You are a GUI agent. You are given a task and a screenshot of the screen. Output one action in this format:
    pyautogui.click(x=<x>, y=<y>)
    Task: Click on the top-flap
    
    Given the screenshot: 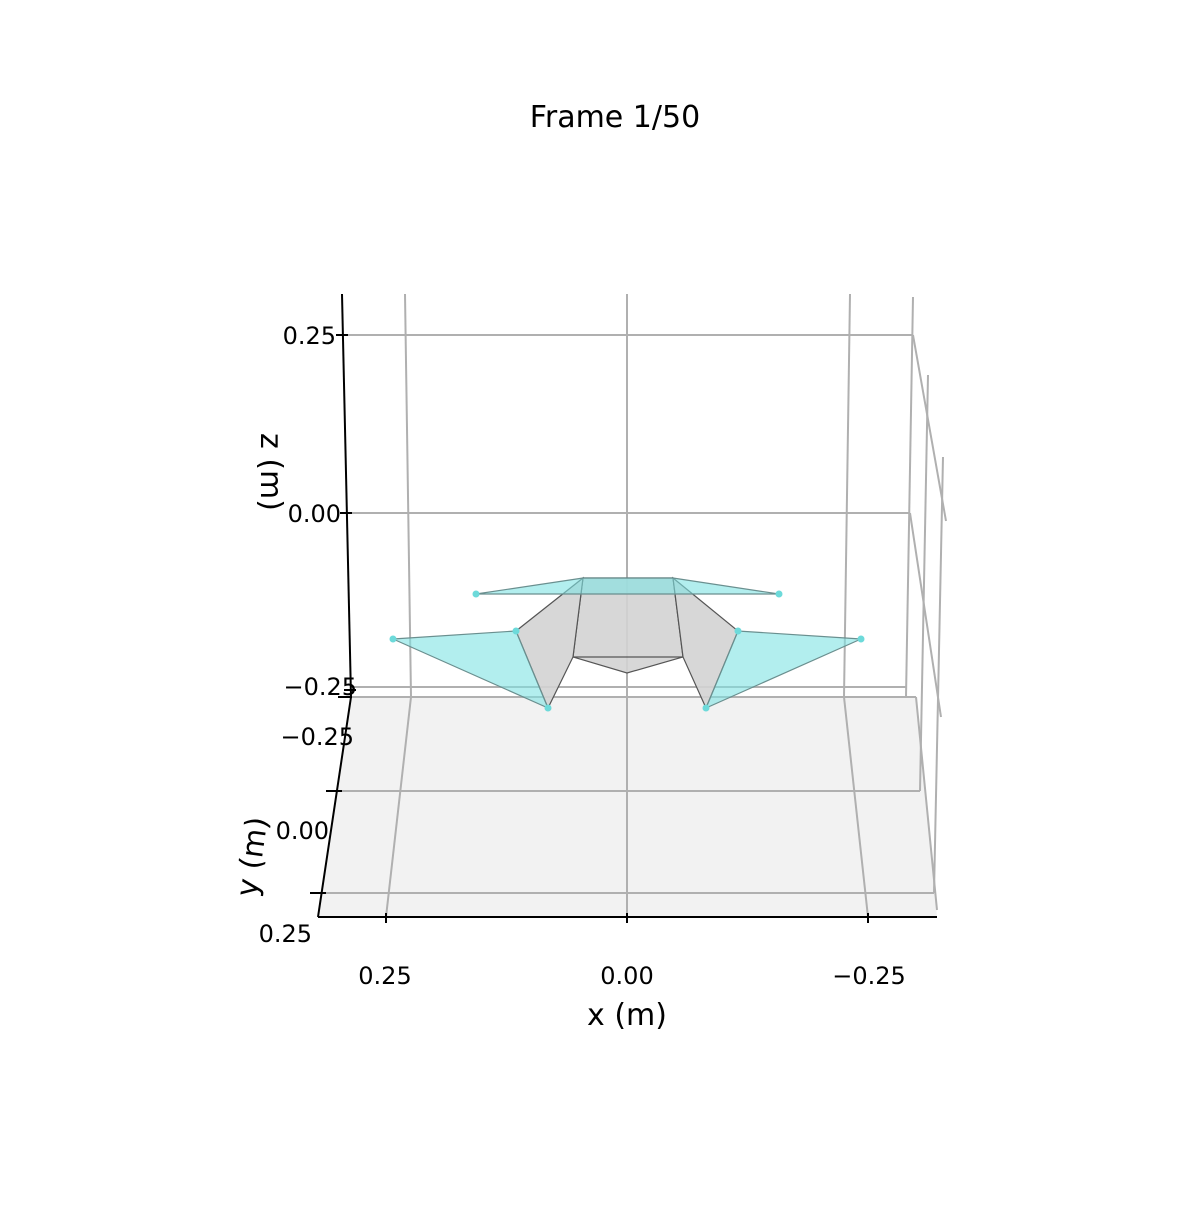 What is the action you would take?
    pyautogui.click(x=627, y=586)
    